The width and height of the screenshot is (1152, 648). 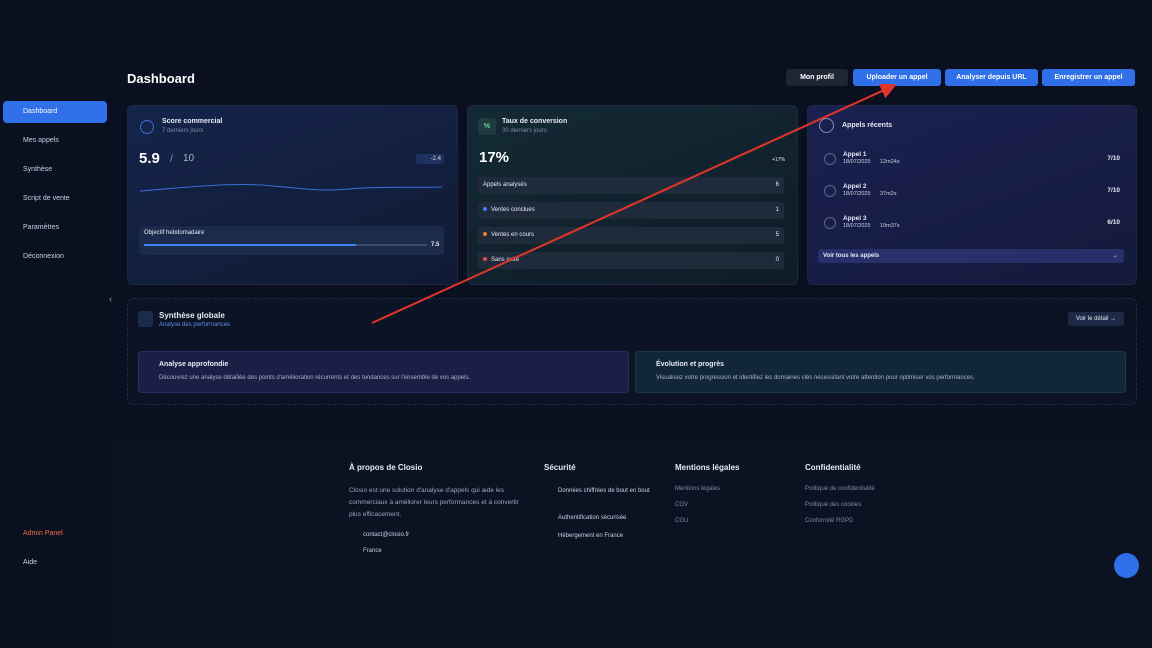 I want to click on card-title: Score commercial, so click(x=192, y=121).